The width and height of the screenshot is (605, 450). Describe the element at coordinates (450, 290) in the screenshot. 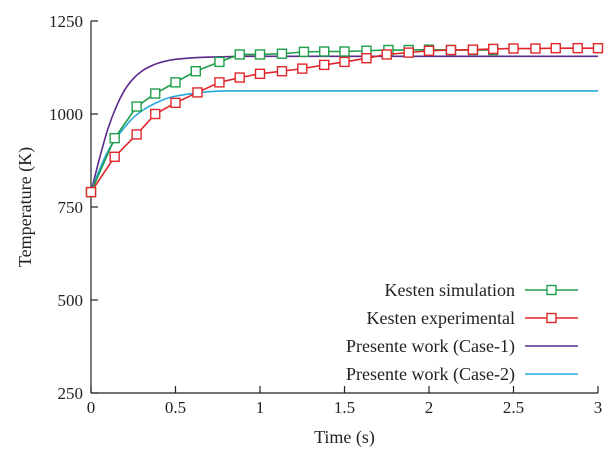

I see `legend-label: Kesten simulation` at that location.